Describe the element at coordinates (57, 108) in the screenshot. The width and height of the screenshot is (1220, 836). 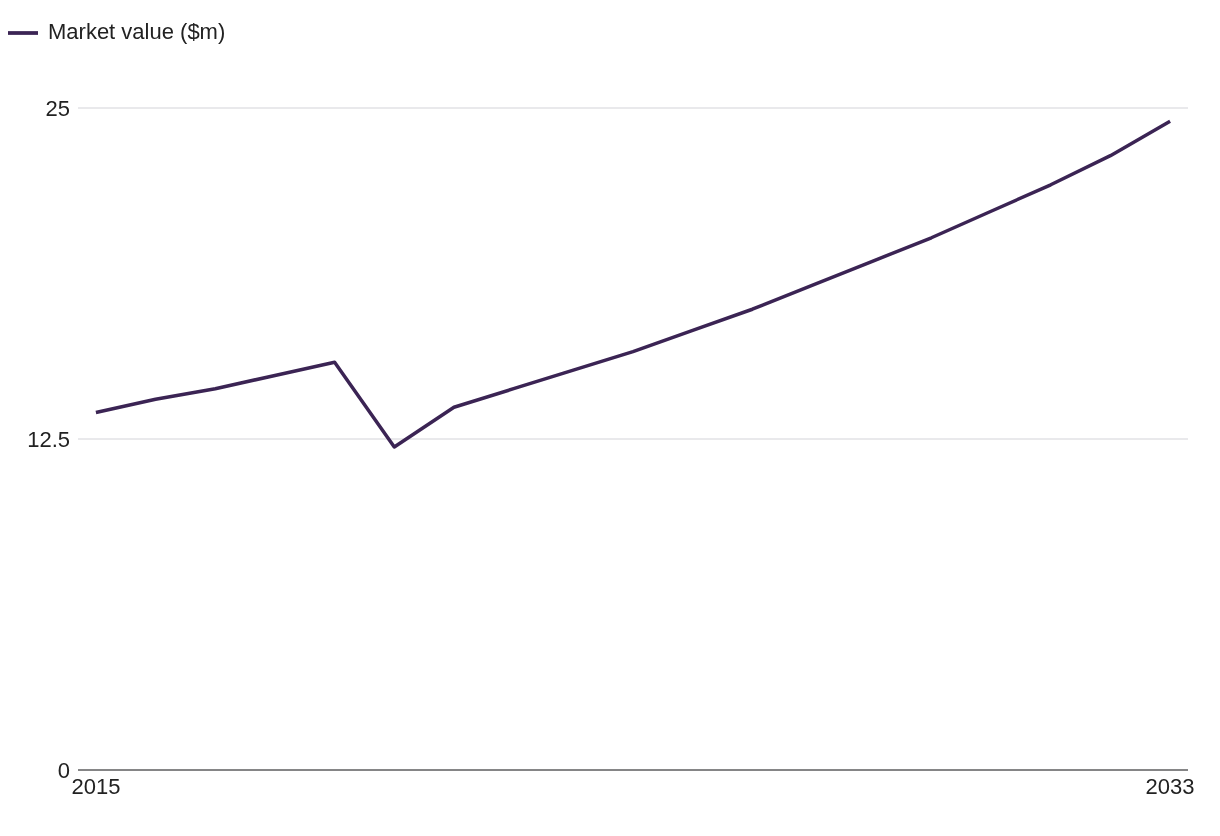
I see `y-tick-label: 25` at that location.